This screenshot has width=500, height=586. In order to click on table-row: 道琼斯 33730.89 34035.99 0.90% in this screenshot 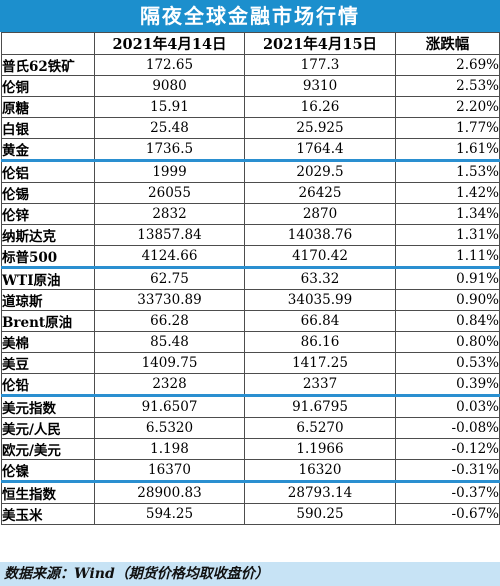, I will do `click(250, 300)`.